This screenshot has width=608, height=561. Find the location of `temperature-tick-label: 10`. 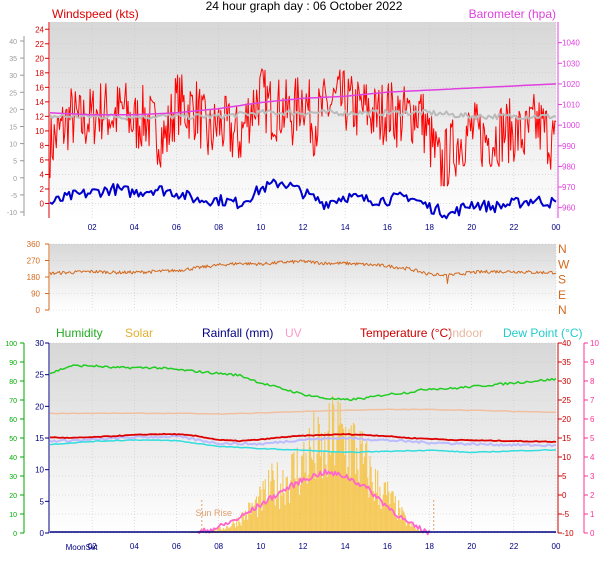

temperature-tick-label: 10 is located at coordinates (566, 457).